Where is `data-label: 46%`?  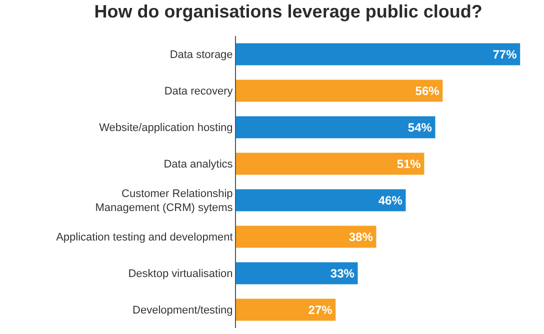
data-label: 46% is located at coordinates (390, 200).